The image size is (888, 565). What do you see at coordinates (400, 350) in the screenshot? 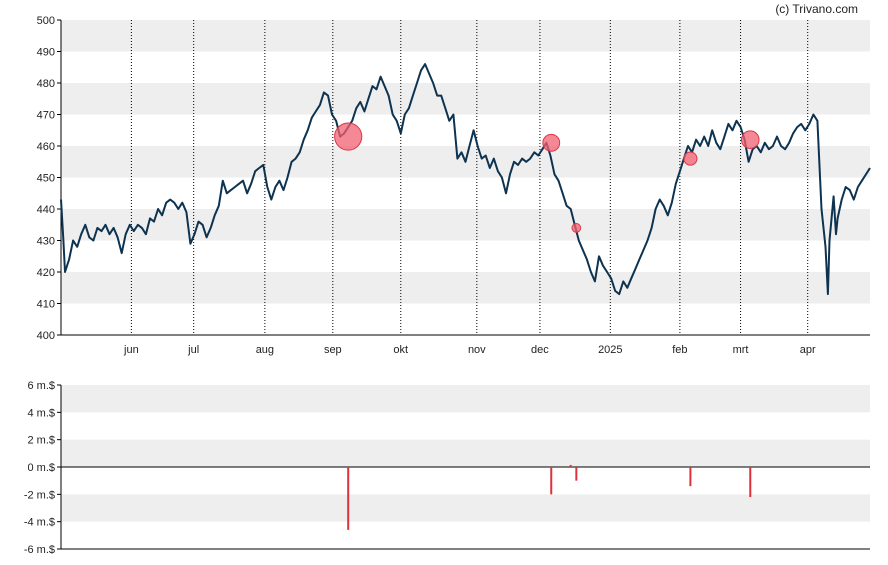
I see `x-tick-label: okt` at bounding box center [400, 350].